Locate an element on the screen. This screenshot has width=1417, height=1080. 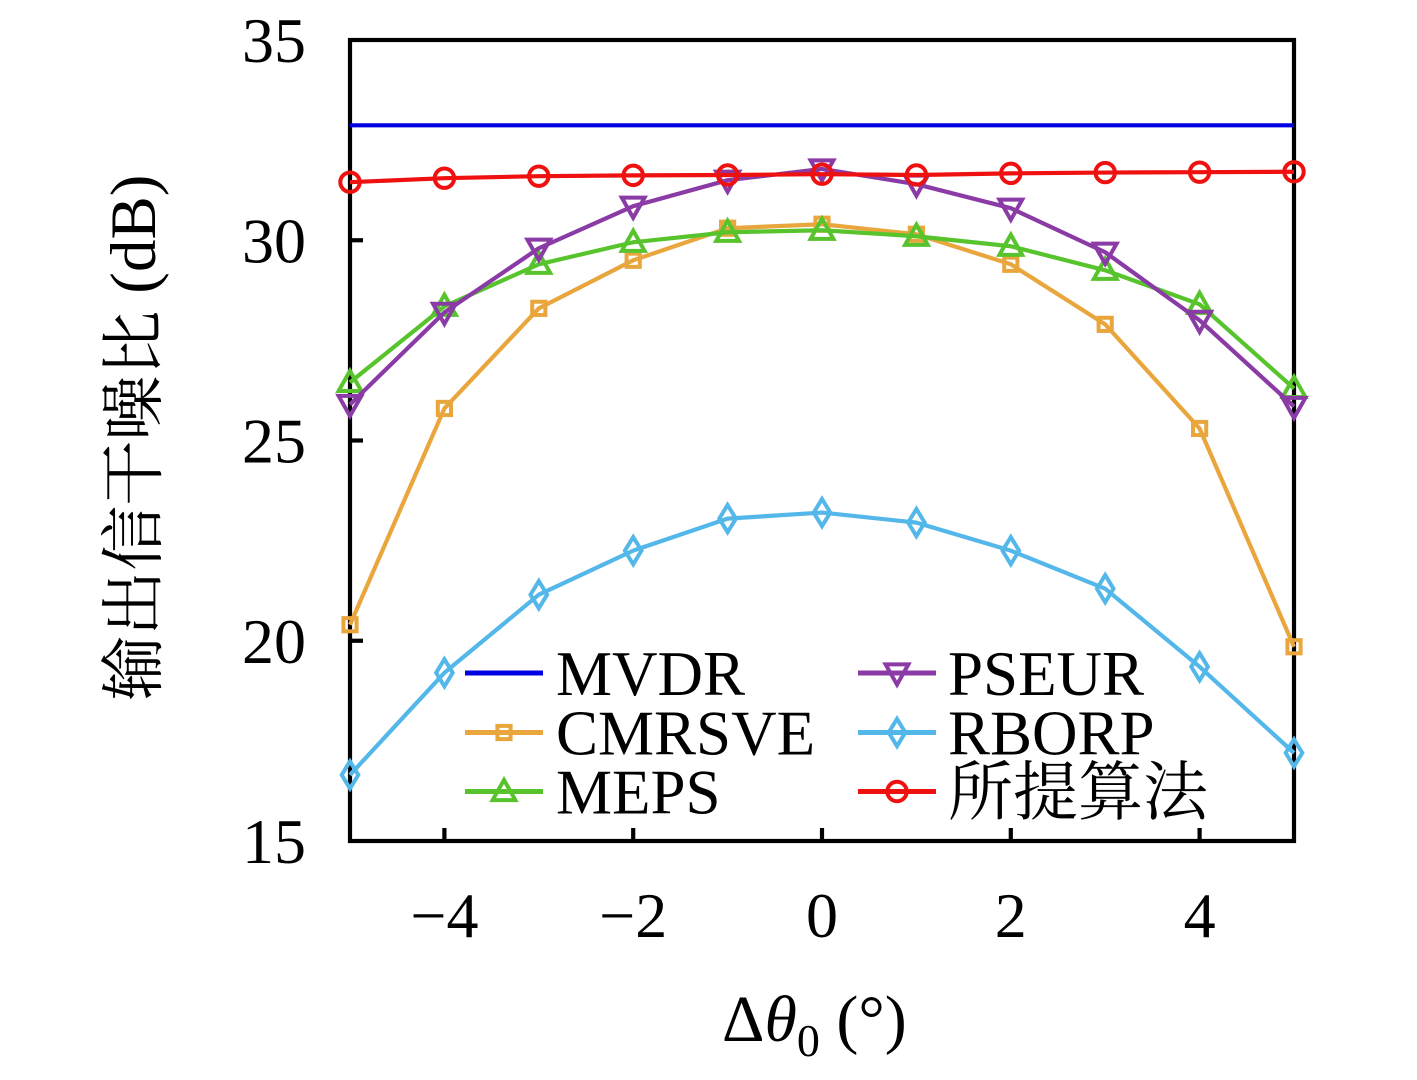
xlabel-theta: θ is located at coordinates (780, 1019).